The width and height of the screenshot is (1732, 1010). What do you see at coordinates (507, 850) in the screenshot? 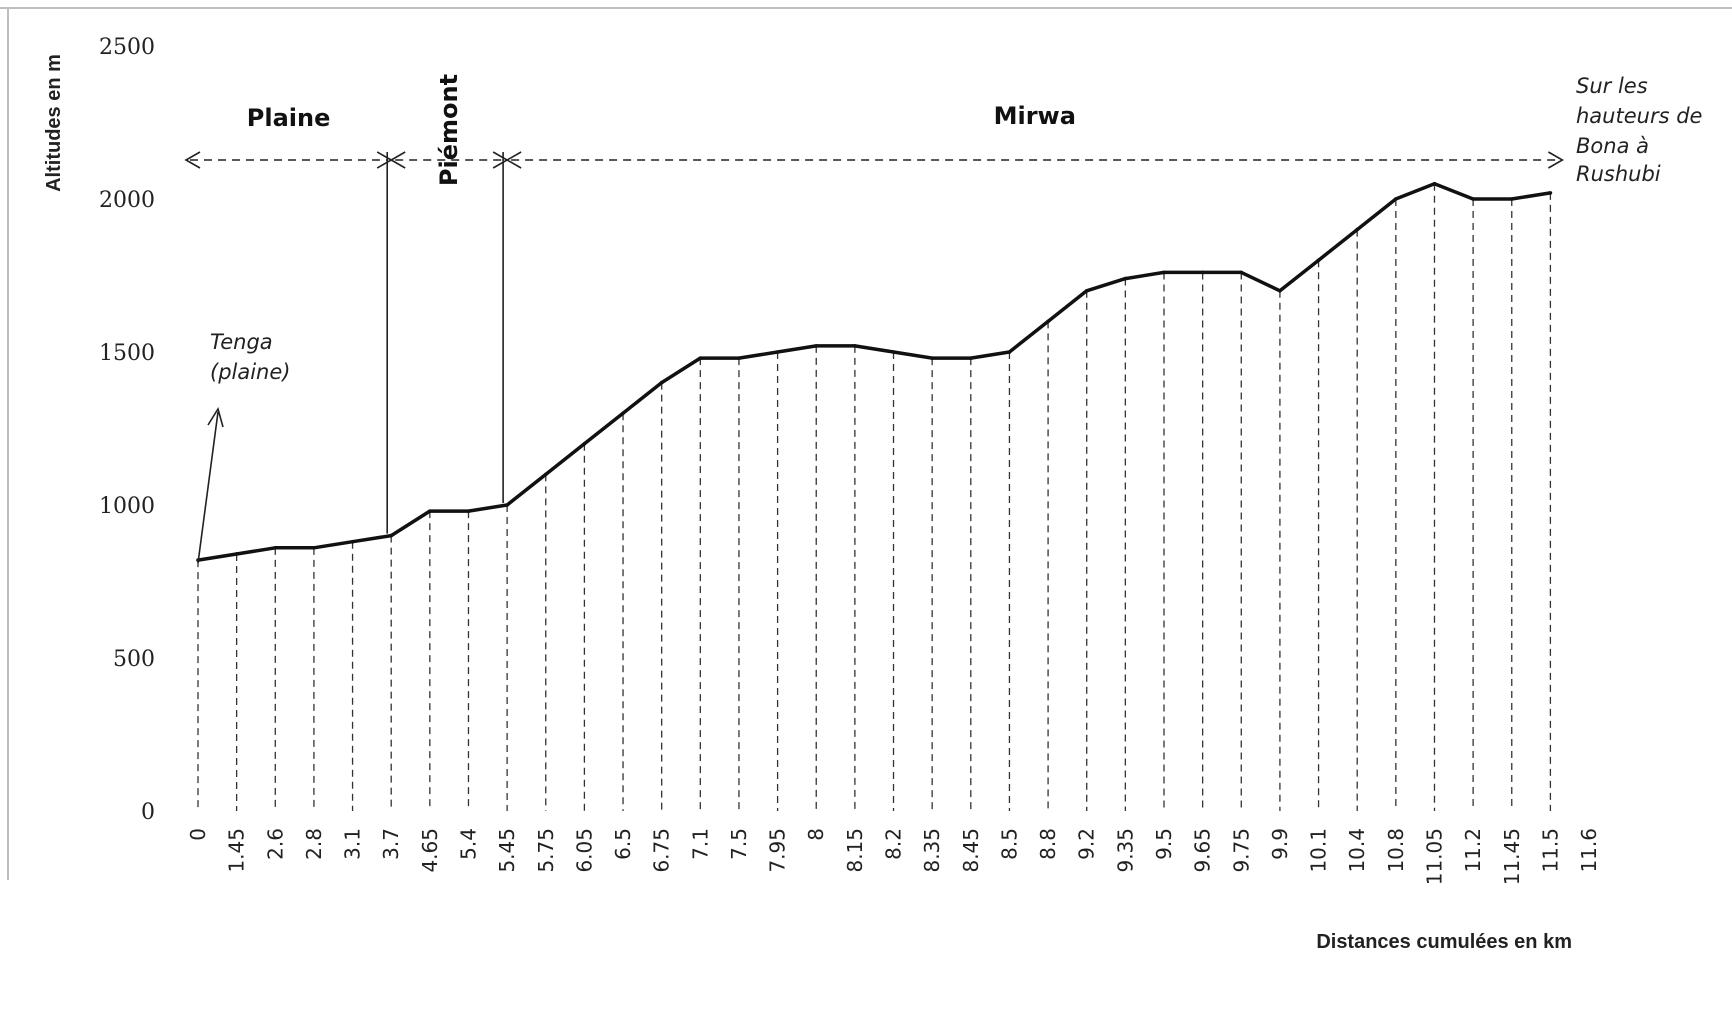
I see `x-tick-label: 5.45` at bounding box center [507, 850].